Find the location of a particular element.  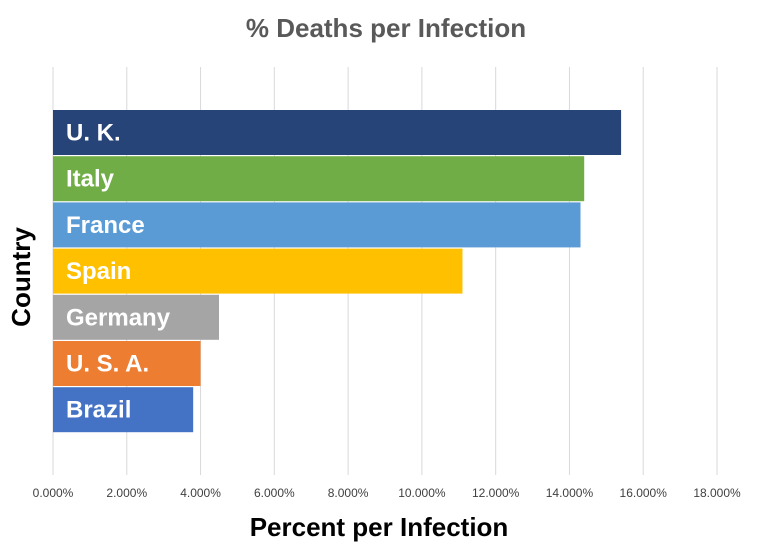

bar-category-label: France is located at coordinates (105, 225).